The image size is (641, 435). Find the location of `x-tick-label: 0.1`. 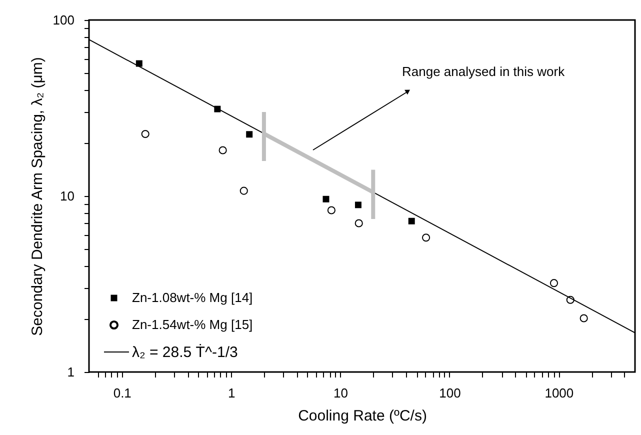

x-tick-label: 0.1 is located at coordinates (122, 393).